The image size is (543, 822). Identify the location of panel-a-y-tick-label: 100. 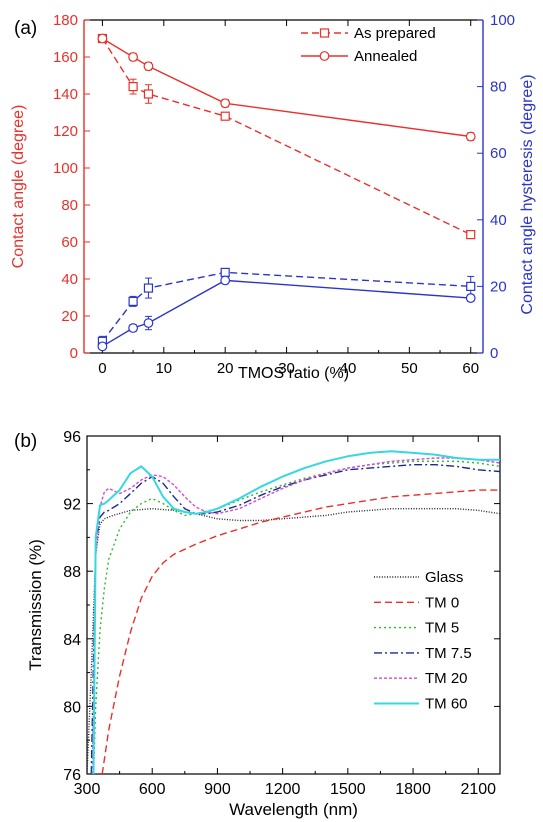
(65, 168).